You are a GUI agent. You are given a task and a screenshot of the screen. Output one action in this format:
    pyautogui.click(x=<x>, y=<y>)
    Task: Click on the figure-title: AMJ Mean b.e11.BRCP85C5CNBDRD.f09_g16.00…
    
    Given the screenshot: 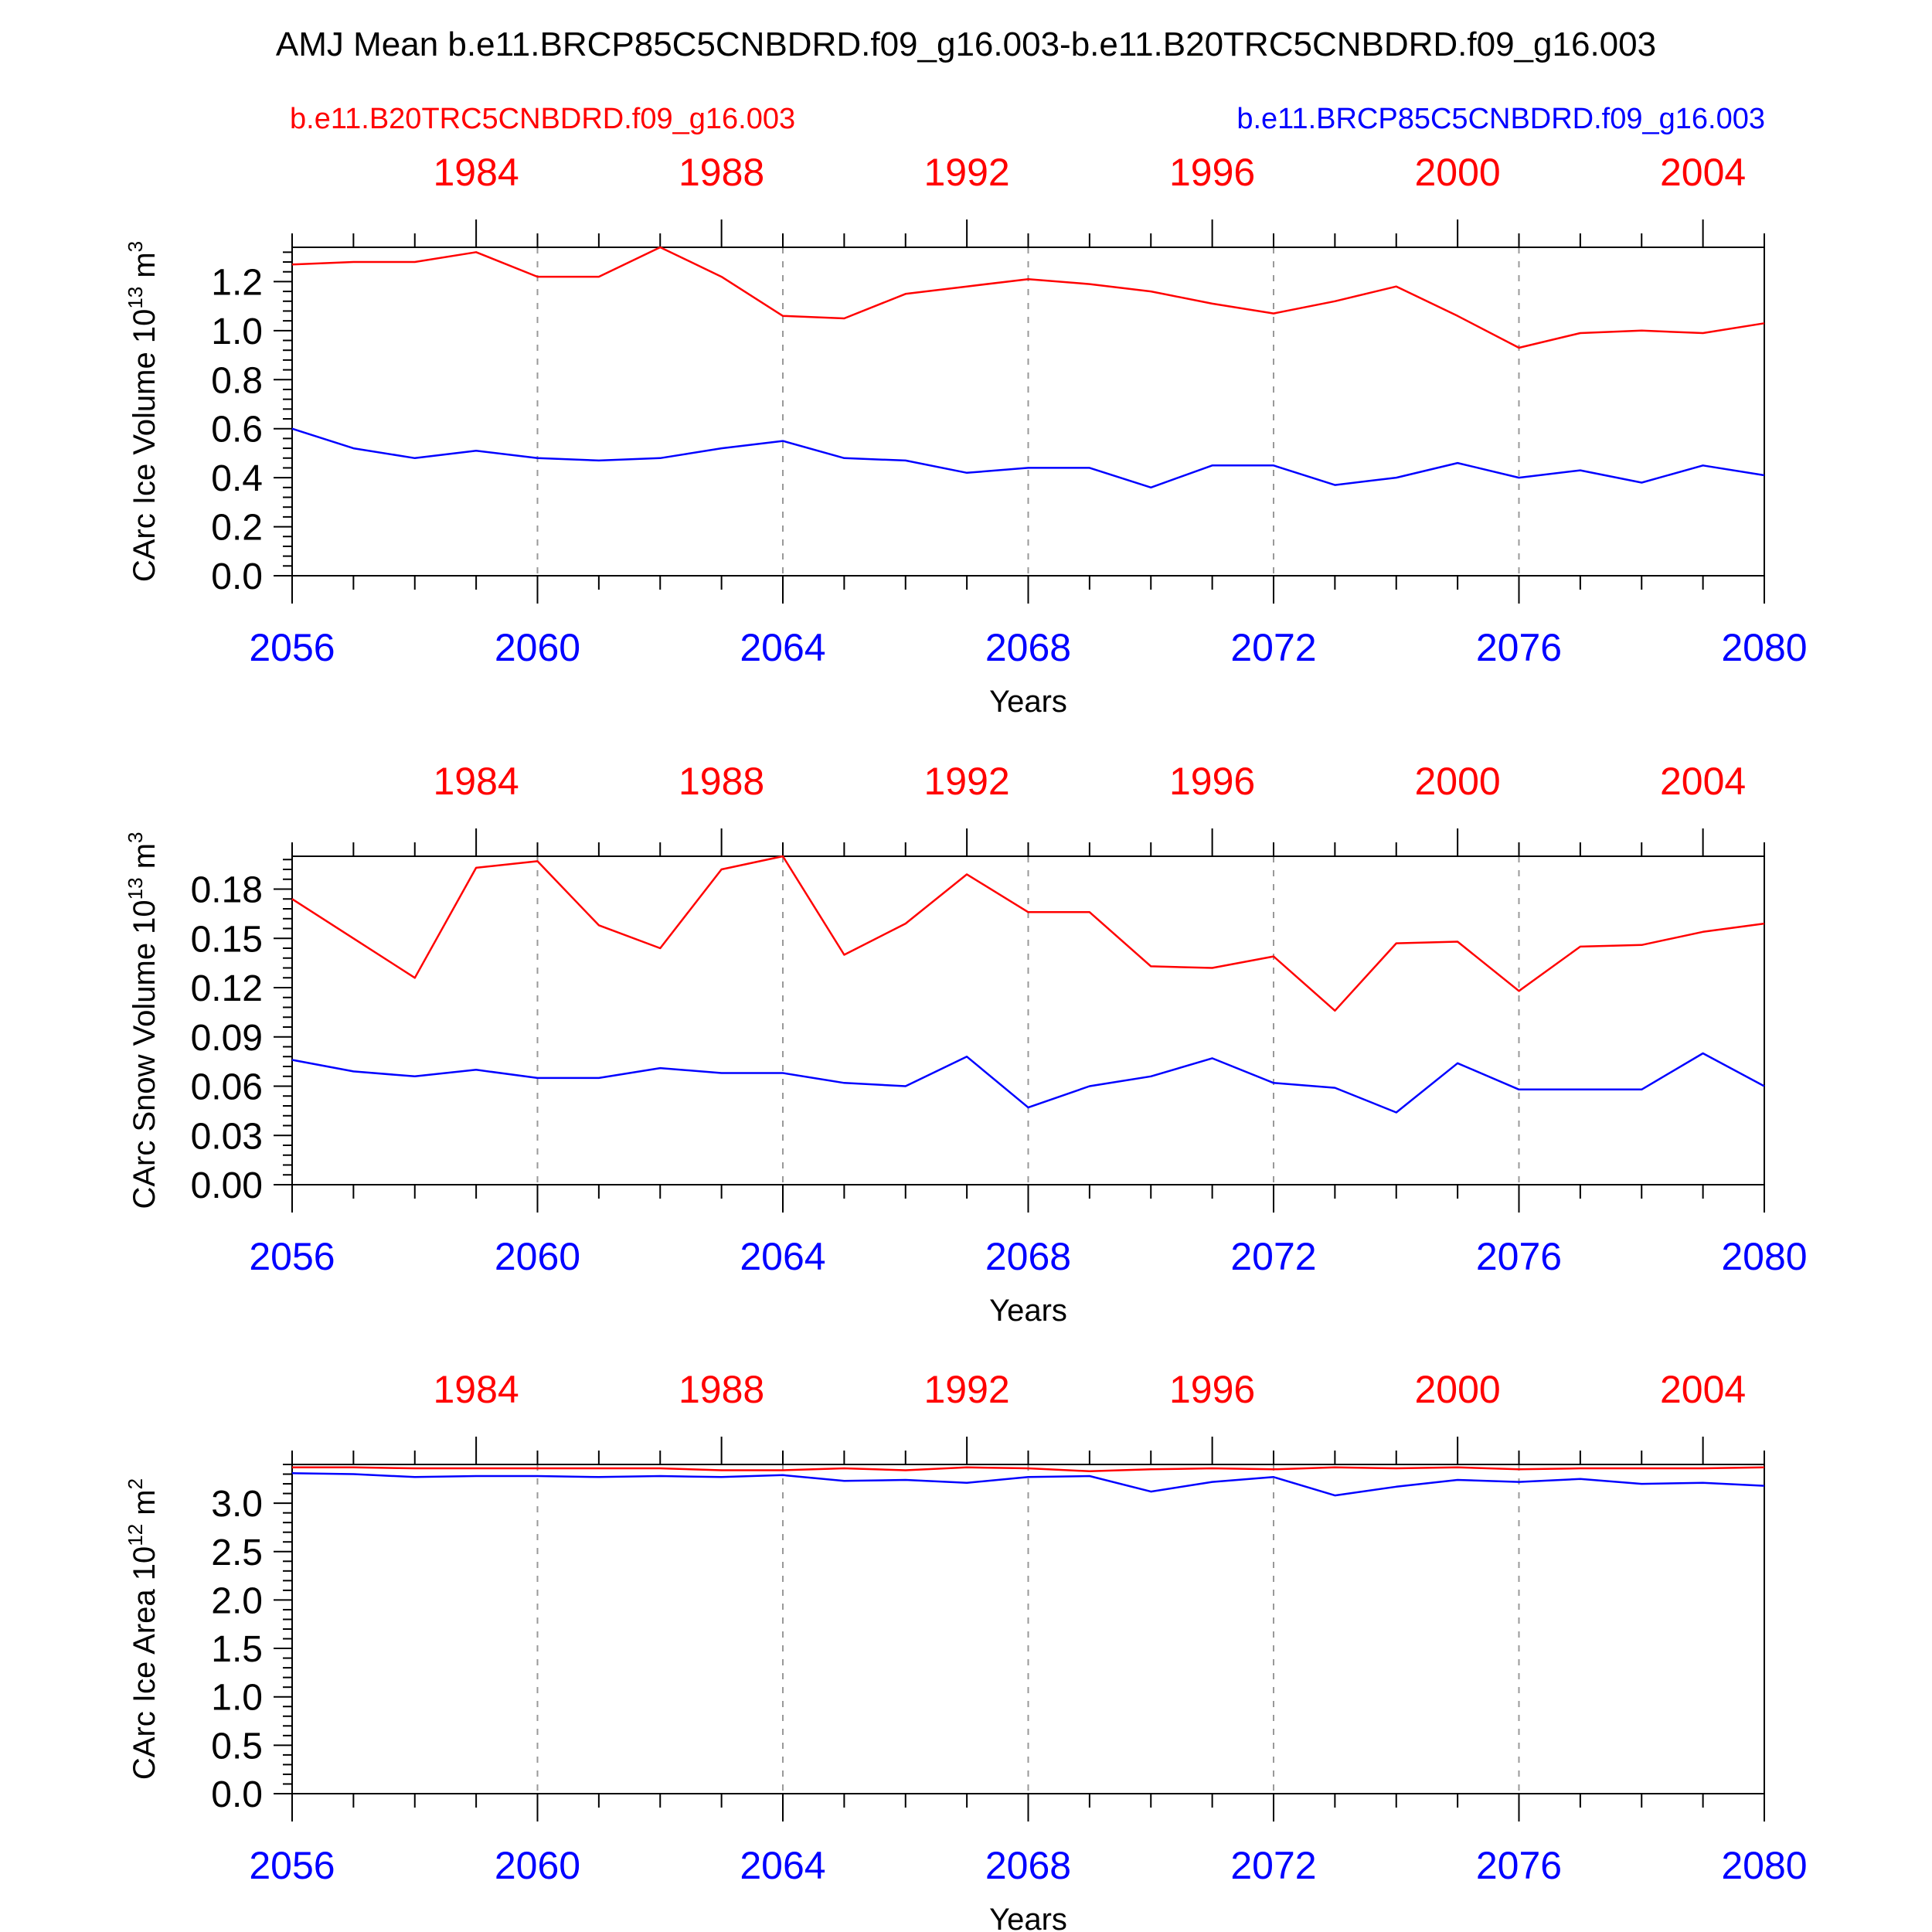 What is the action you would take?
    pyautogui.click(x=966, y=45)
    